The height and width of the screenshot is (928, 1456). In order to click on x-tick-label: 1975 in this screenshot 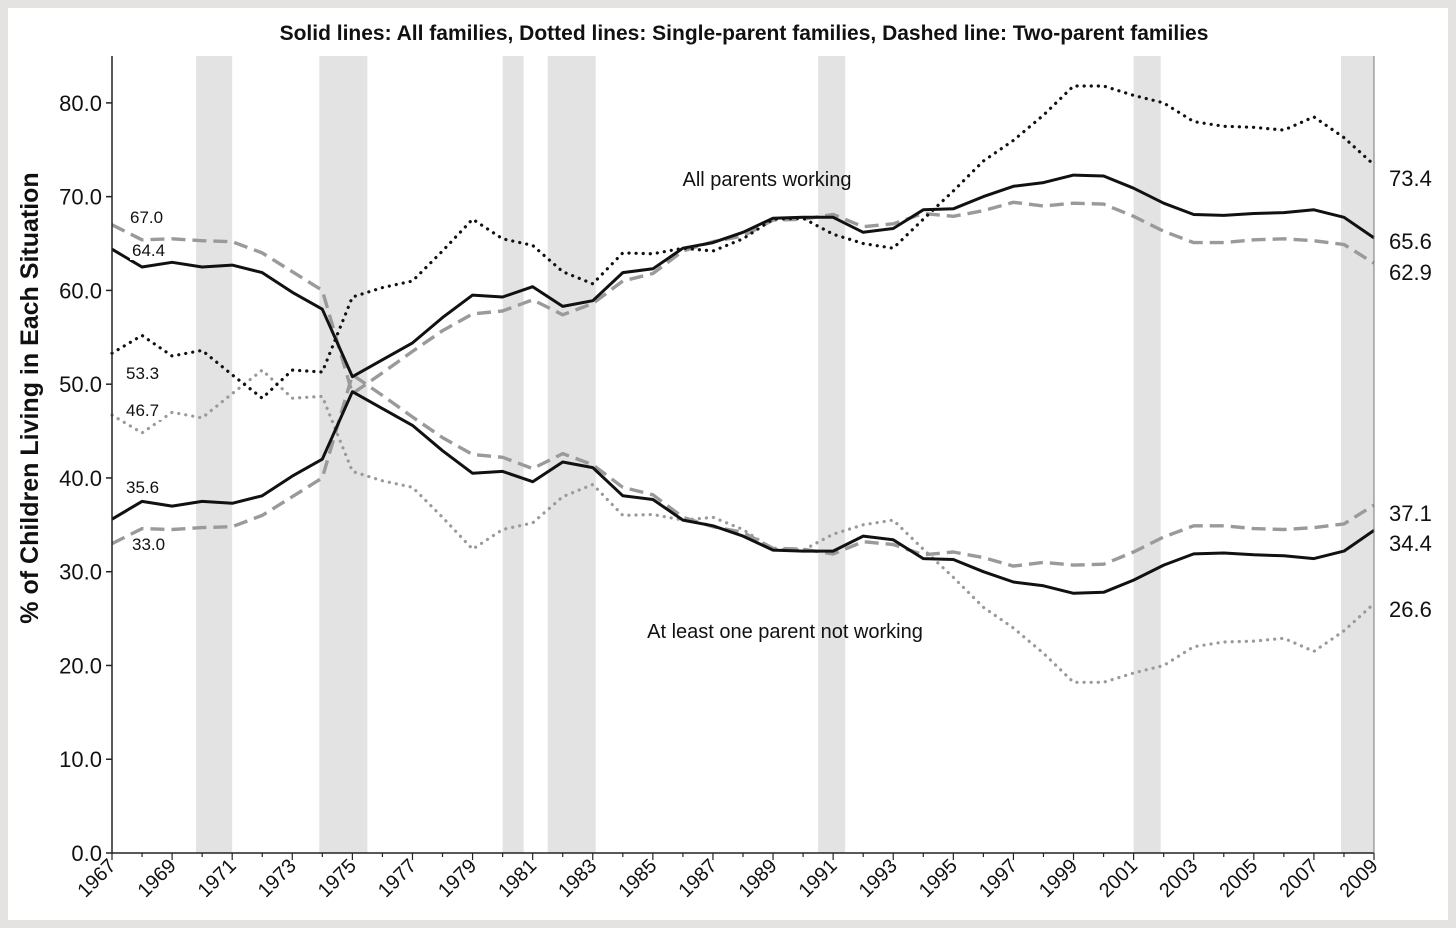, I will do `click(337, 878)`.